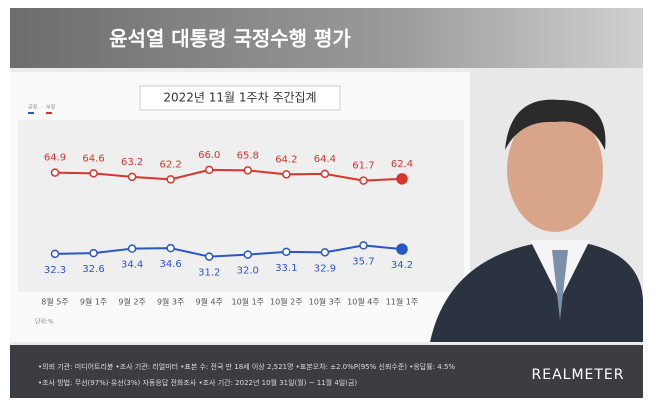 This screenshot has height=406, width=653. I want to click on unit-note: 단위:%, so click(44, 322).